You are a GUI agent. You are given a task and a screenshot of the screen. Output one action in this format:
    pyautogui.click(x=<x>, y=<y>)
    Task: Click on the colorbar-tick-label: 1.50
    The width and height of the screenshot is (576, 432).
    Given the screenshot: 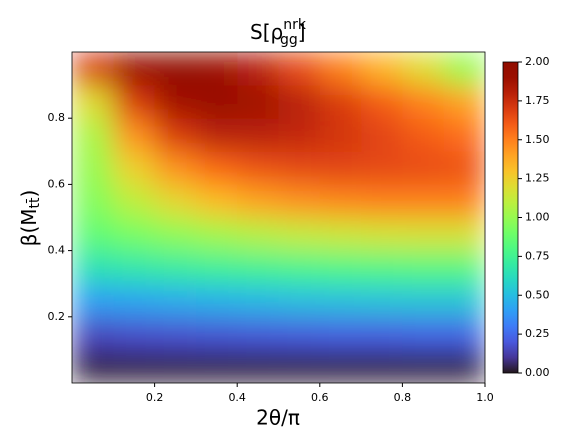 What is the action you would take?
    pyautogui.click(x=537, y=139)
    